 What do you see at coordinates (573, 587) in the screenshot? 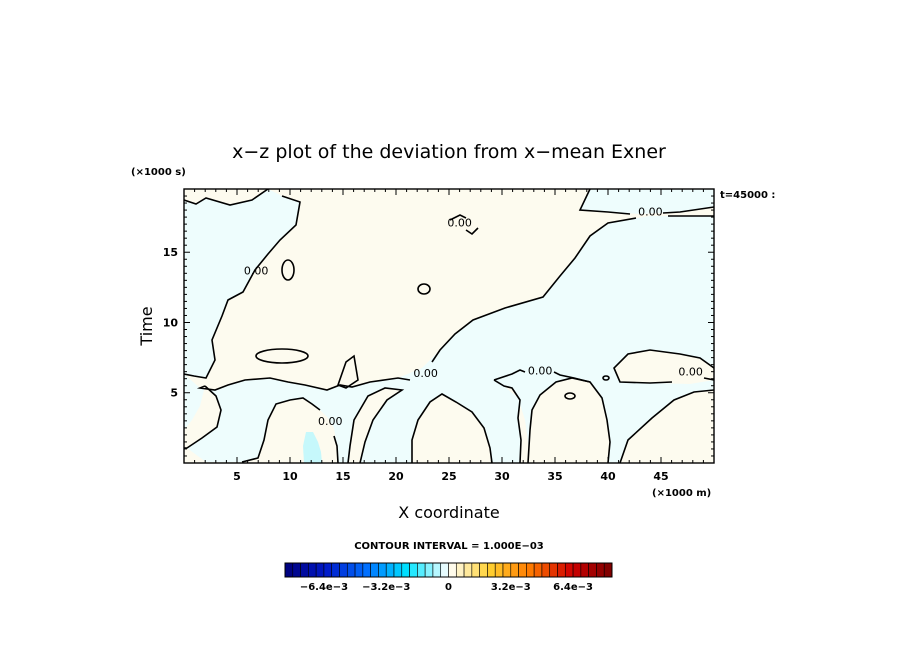
I see `colorbar-tick-label: 6.4e−3` at bounding box center [573, 587].